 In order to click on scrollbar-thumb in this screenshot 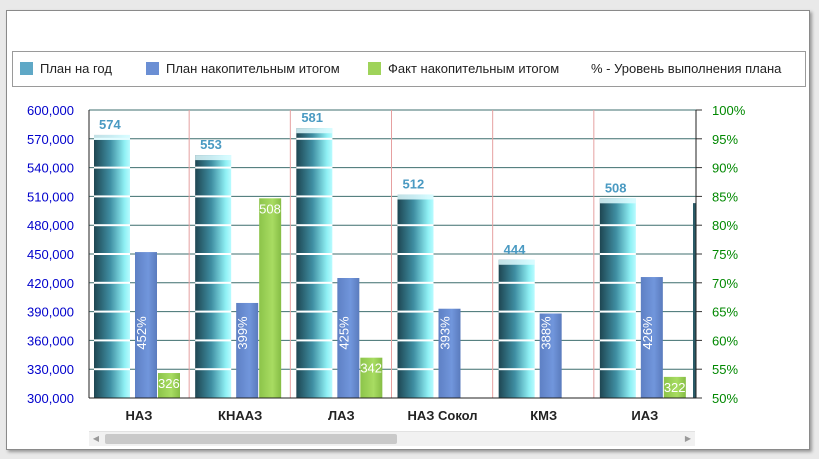, I will do `click(251, 439)`.